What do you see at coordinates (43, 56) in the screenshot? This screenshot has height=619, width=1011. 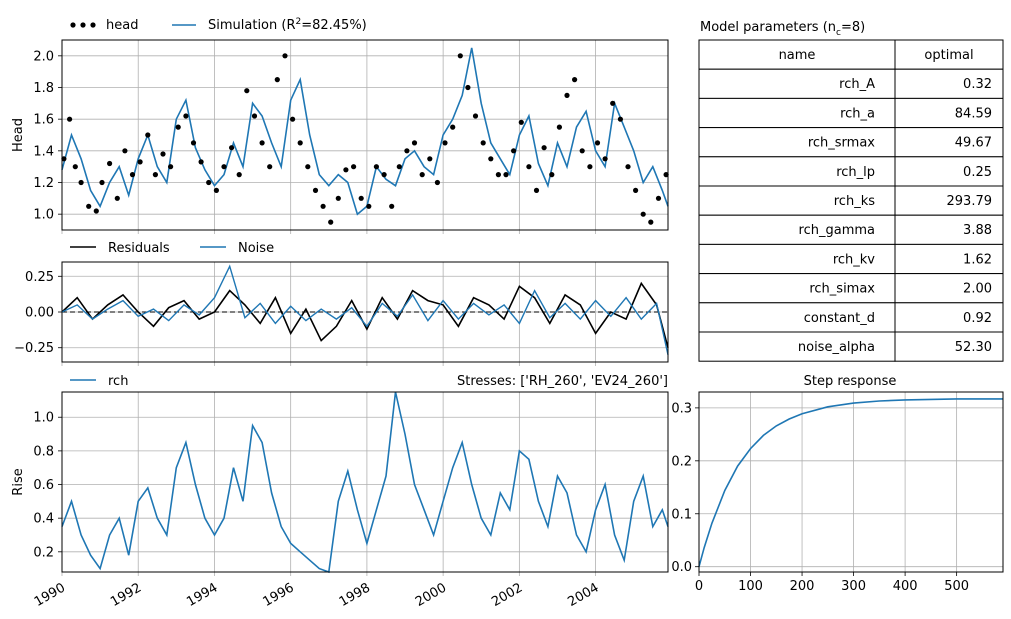 I see `y-tick-label: 2.0` at bounding box center [43, 56].